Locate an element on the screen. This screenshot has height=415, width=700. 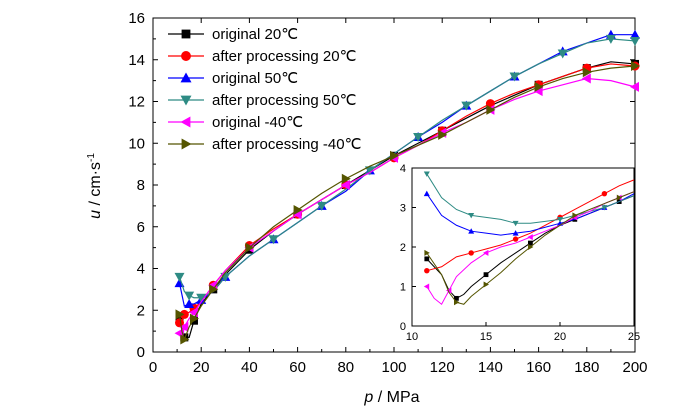
legend-item-original-40c: original -40℃ is located at coordinates (235, 122).